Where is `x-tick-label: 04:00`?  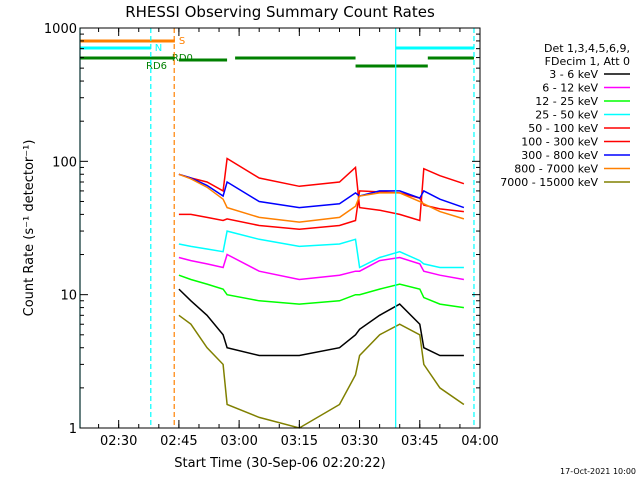 x-tick-label: 04:00 is located at coordinates (479, 441).